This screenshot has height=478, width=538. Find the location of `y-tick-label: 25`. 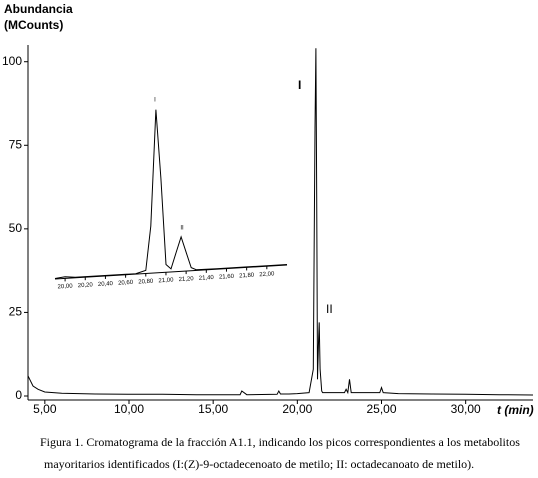

y-tick-label: 25 is located at coordinates (16, 312).